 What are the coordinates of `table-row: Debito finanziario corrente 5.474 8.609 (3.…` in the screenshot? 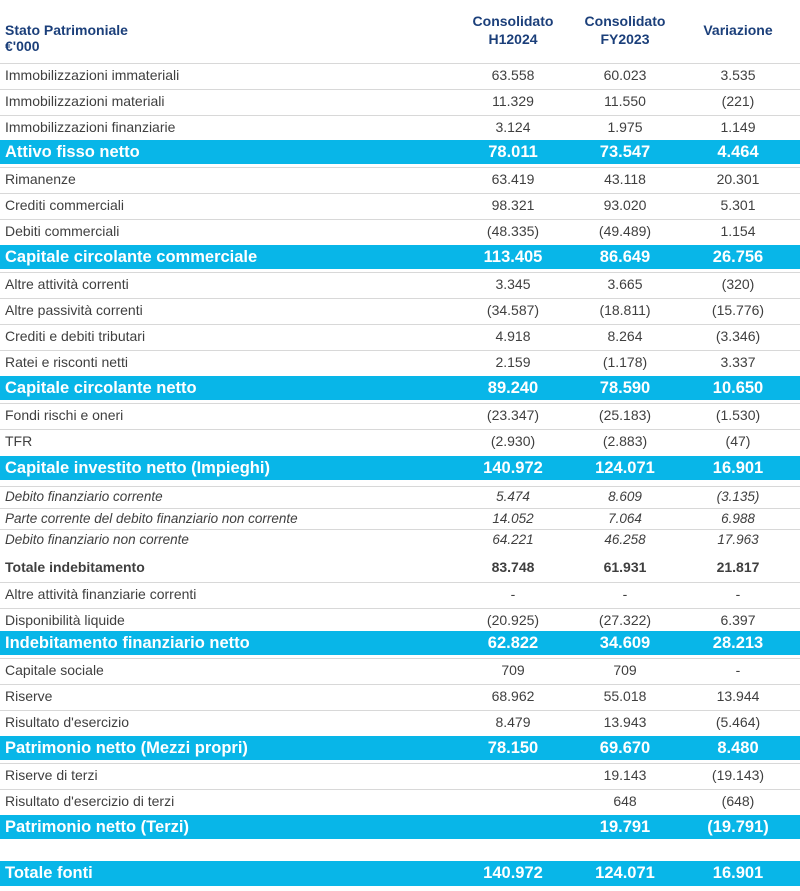 It's located at (400, 497).